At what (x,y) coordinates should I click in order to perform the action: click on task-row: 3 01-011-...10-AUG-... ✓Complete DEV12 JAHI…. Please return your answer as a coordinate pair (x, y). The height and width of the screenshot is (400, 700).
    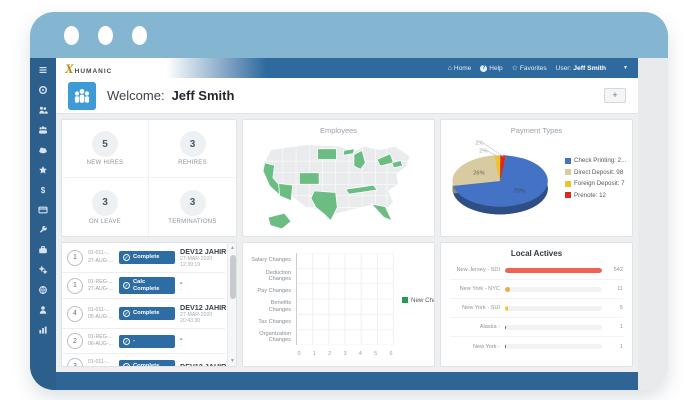
    Looking at the image, I should click on (144, 360).